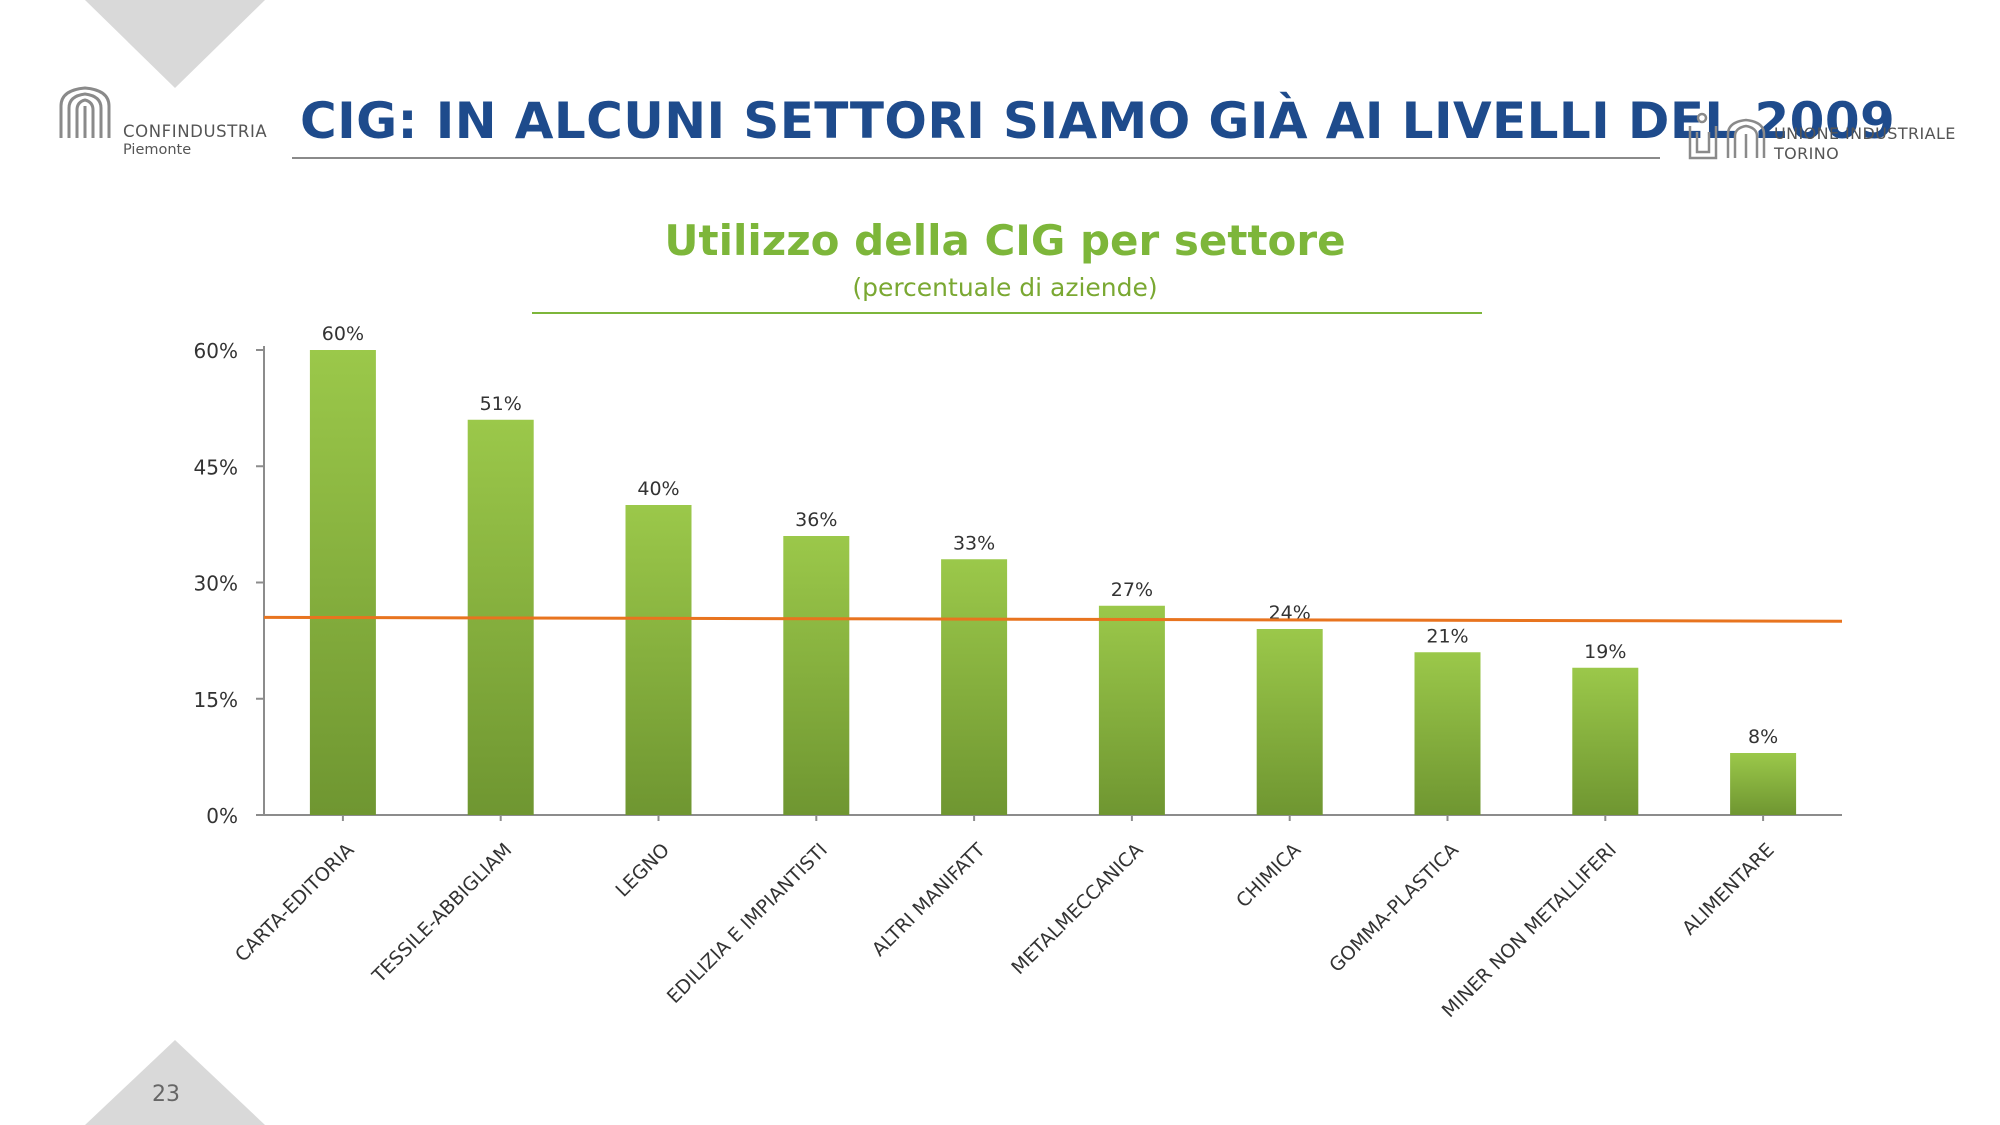 The image size is (2000, 1125). I want to click on category-label: LEGNO, so click(642, 870).